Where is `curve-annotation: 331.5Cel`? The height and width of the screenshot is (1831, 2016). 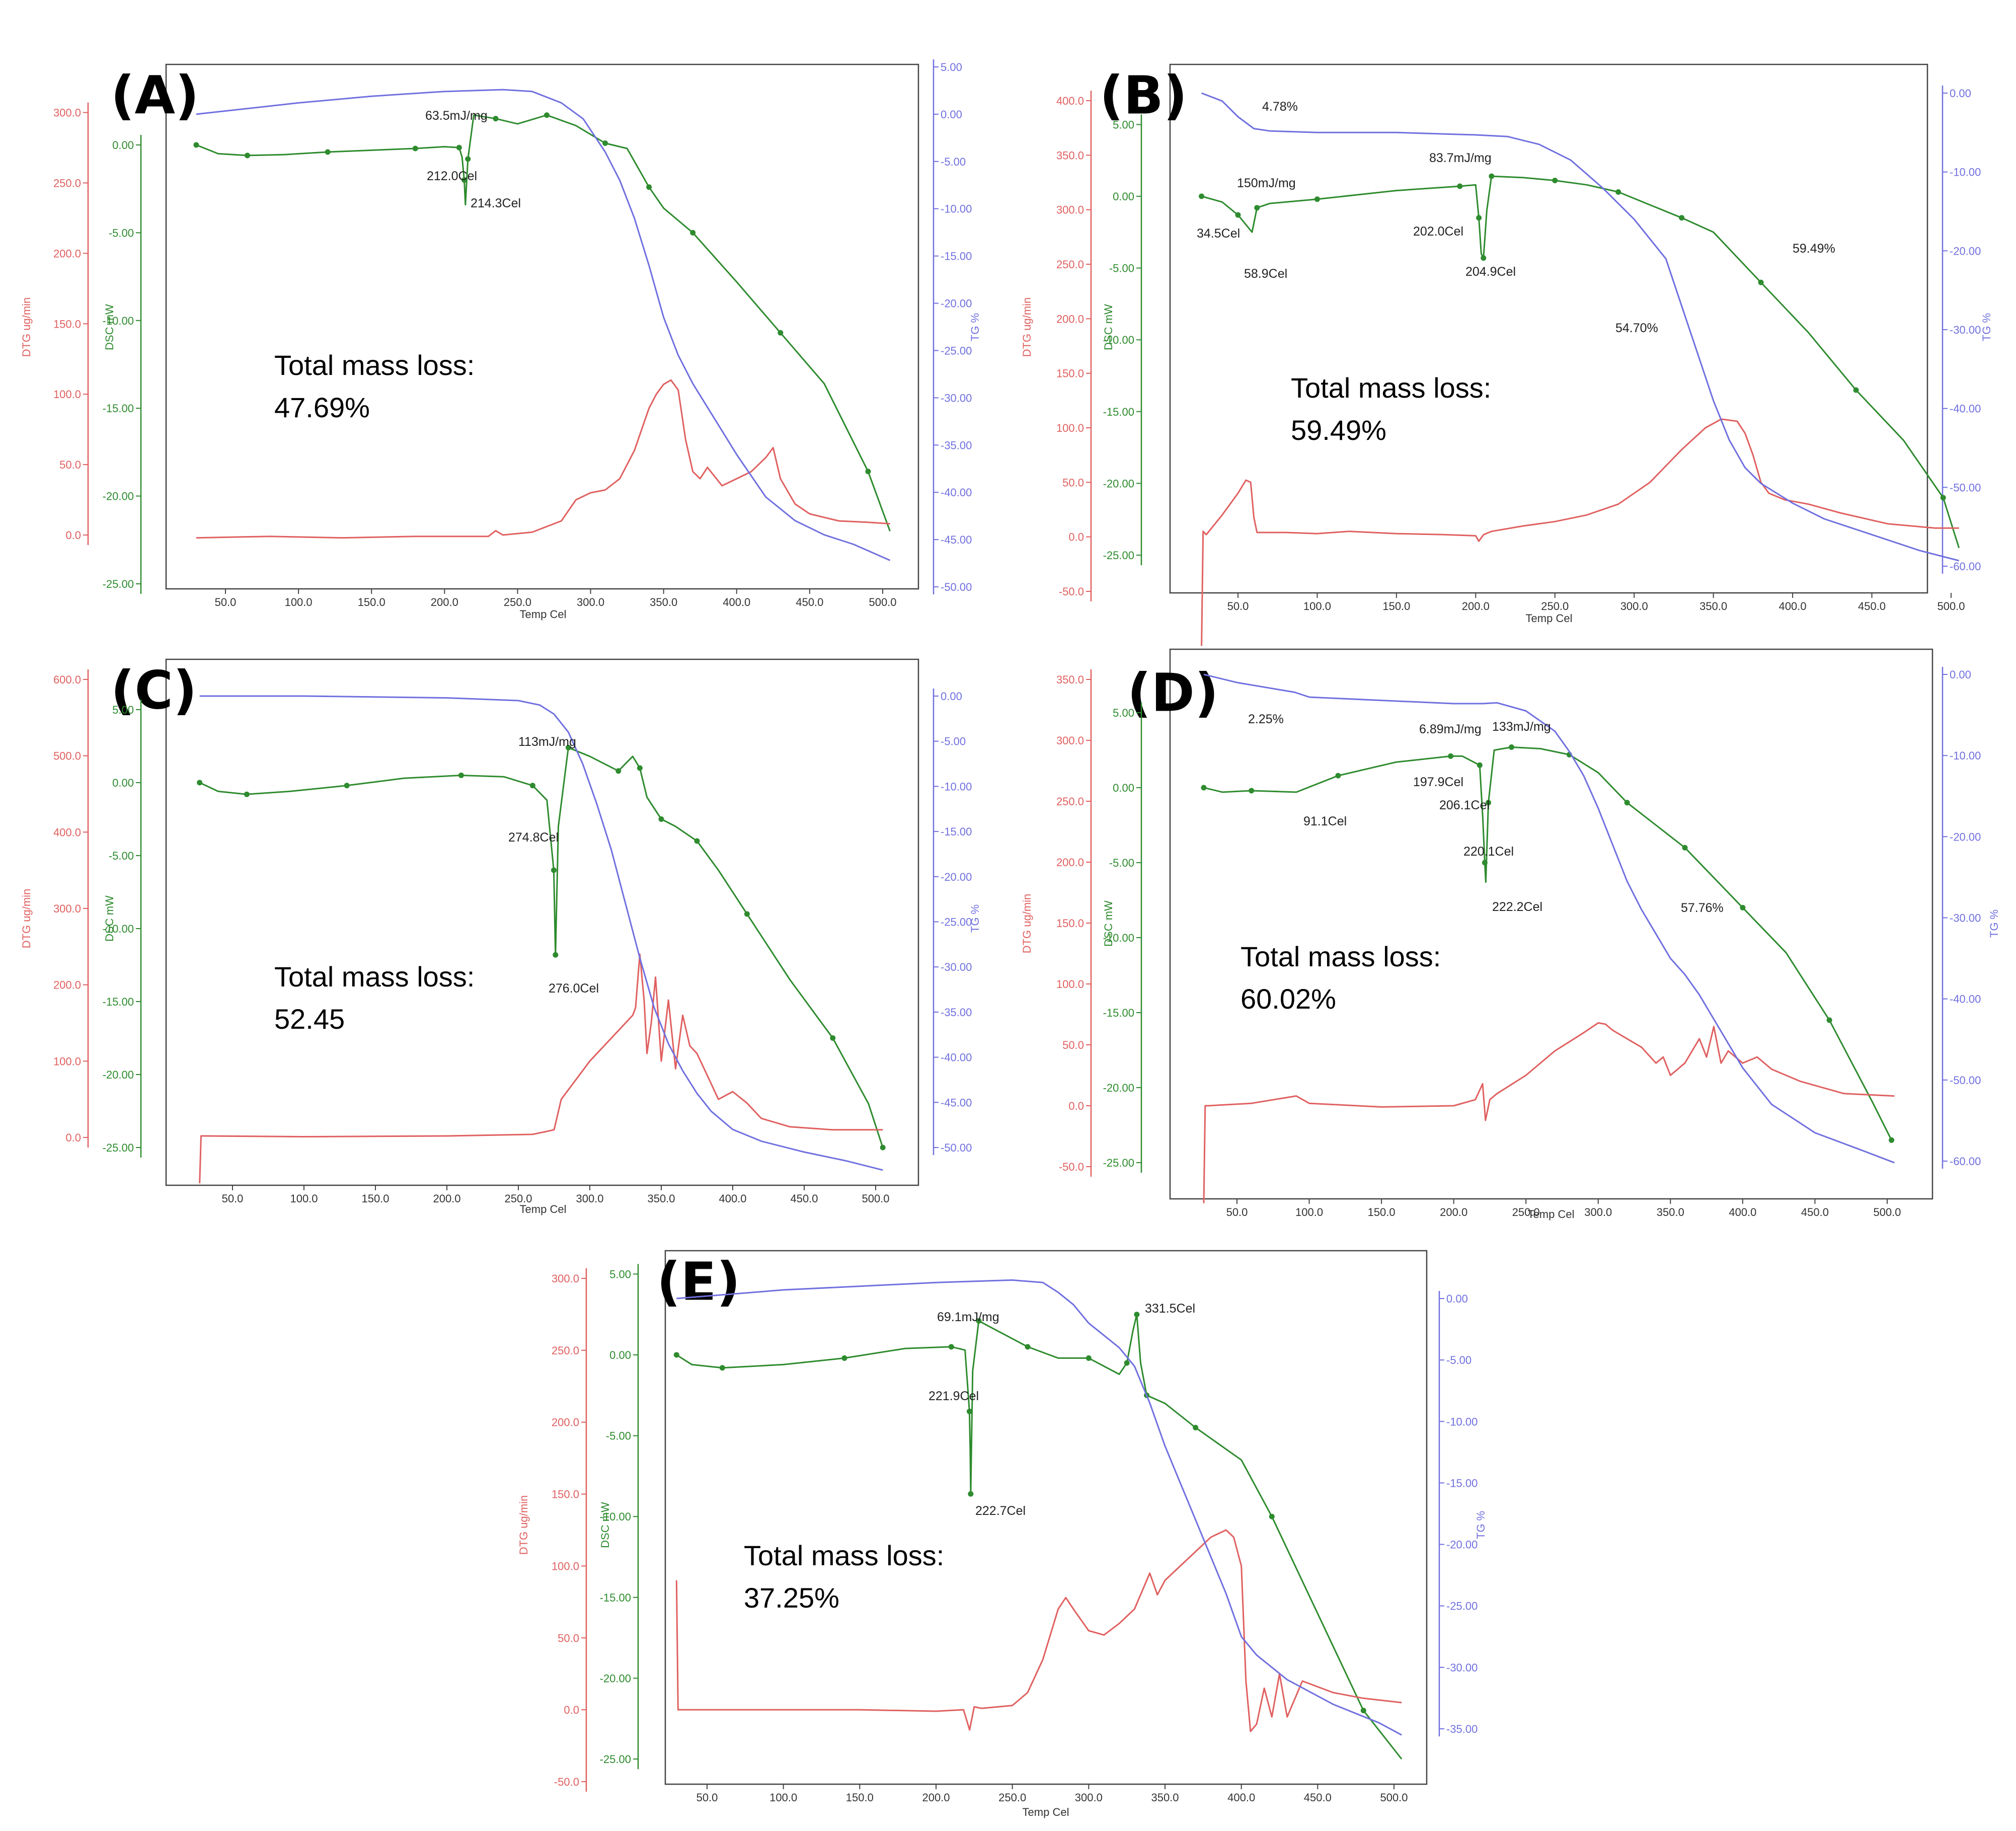
curve-annotation: 331.5Cel is located at coordinates (1170, 1309).